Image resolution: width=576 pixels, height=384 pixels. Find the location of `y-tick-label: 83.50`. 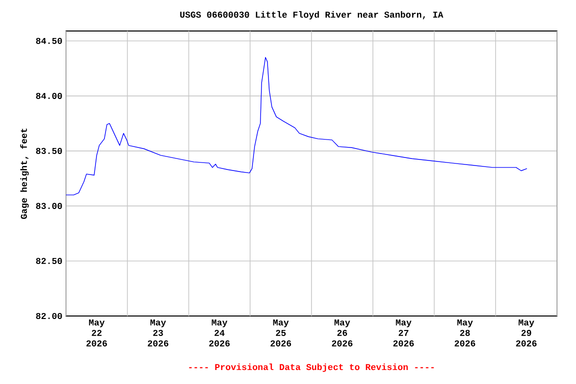

y-tick-label: 83.50 is located at coordinates (49, 151).